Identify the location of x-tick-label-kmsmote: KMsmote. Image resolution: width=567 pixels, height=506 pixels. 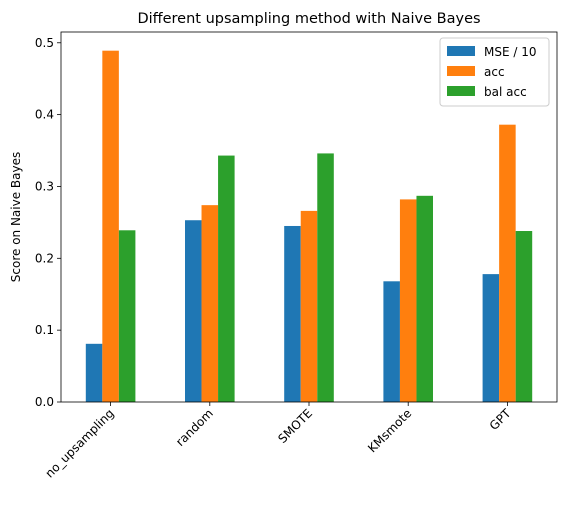
(389, 430).